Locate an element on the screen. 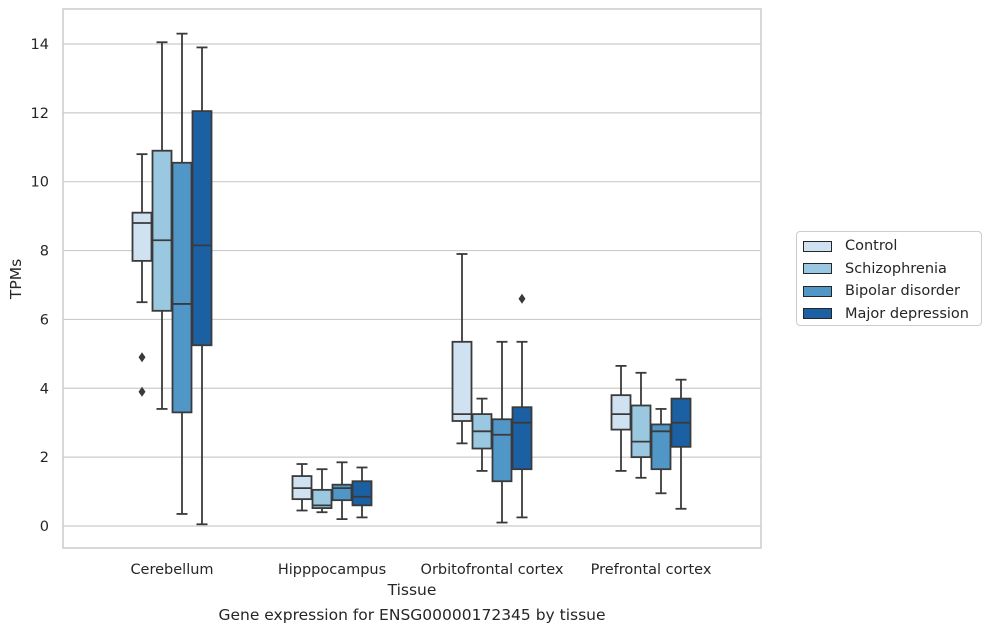  y-tick-labels: 0 2 4 6 8 10 12 14 is located at coordinates (40, 286).